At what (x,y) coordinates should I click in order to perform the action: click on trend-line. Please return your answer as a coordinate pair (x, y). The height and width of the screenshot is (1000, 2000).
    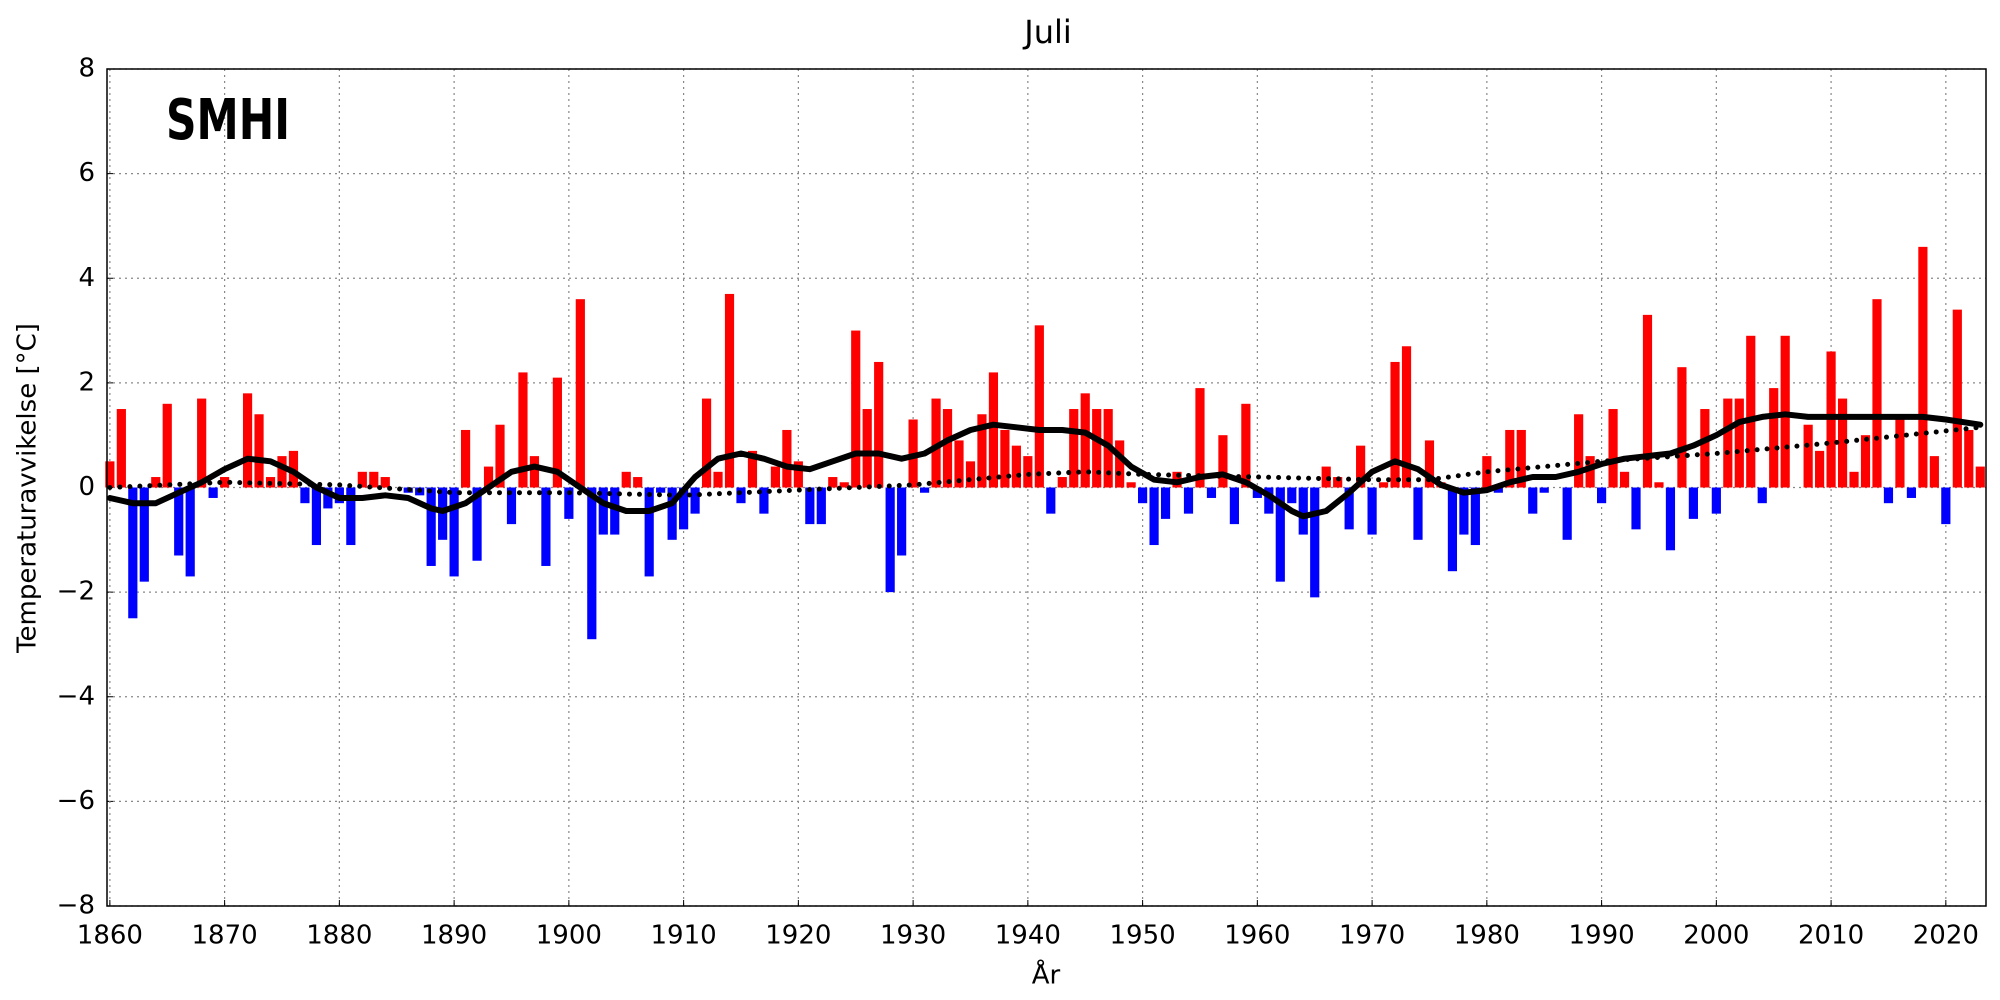
    Looking at the image, I should click on (1045, 461).